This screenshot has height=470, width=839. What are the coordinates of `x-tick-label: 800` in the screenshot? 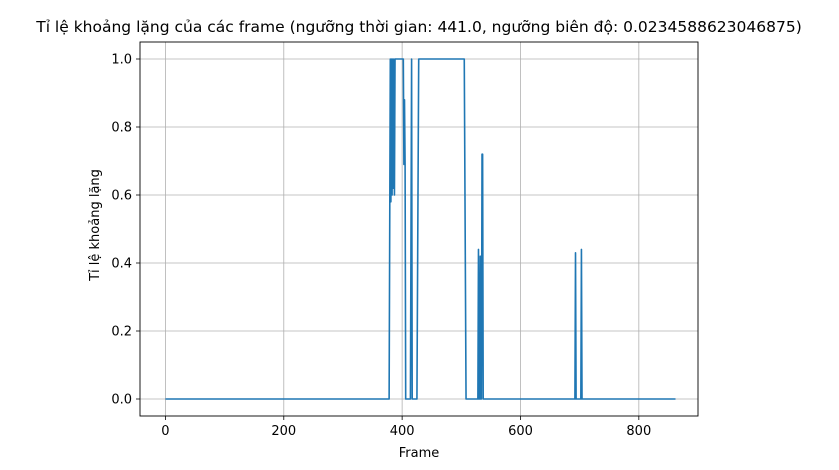 It's located at (638, 431).